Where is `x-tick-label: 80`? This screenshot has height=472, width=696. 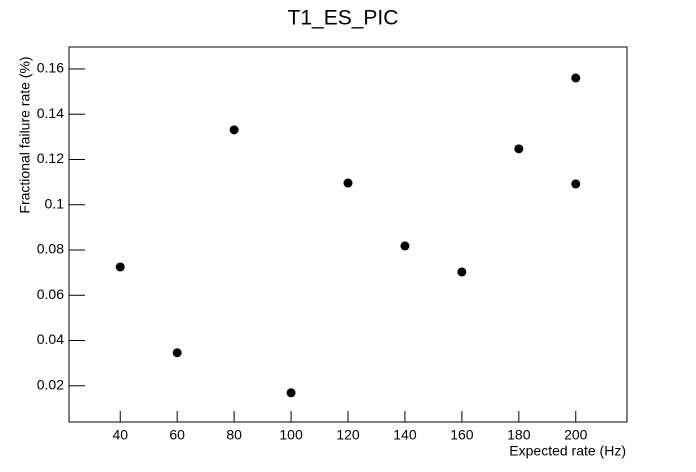
x-tick-label: 80 is located at coordinates (234, 435).